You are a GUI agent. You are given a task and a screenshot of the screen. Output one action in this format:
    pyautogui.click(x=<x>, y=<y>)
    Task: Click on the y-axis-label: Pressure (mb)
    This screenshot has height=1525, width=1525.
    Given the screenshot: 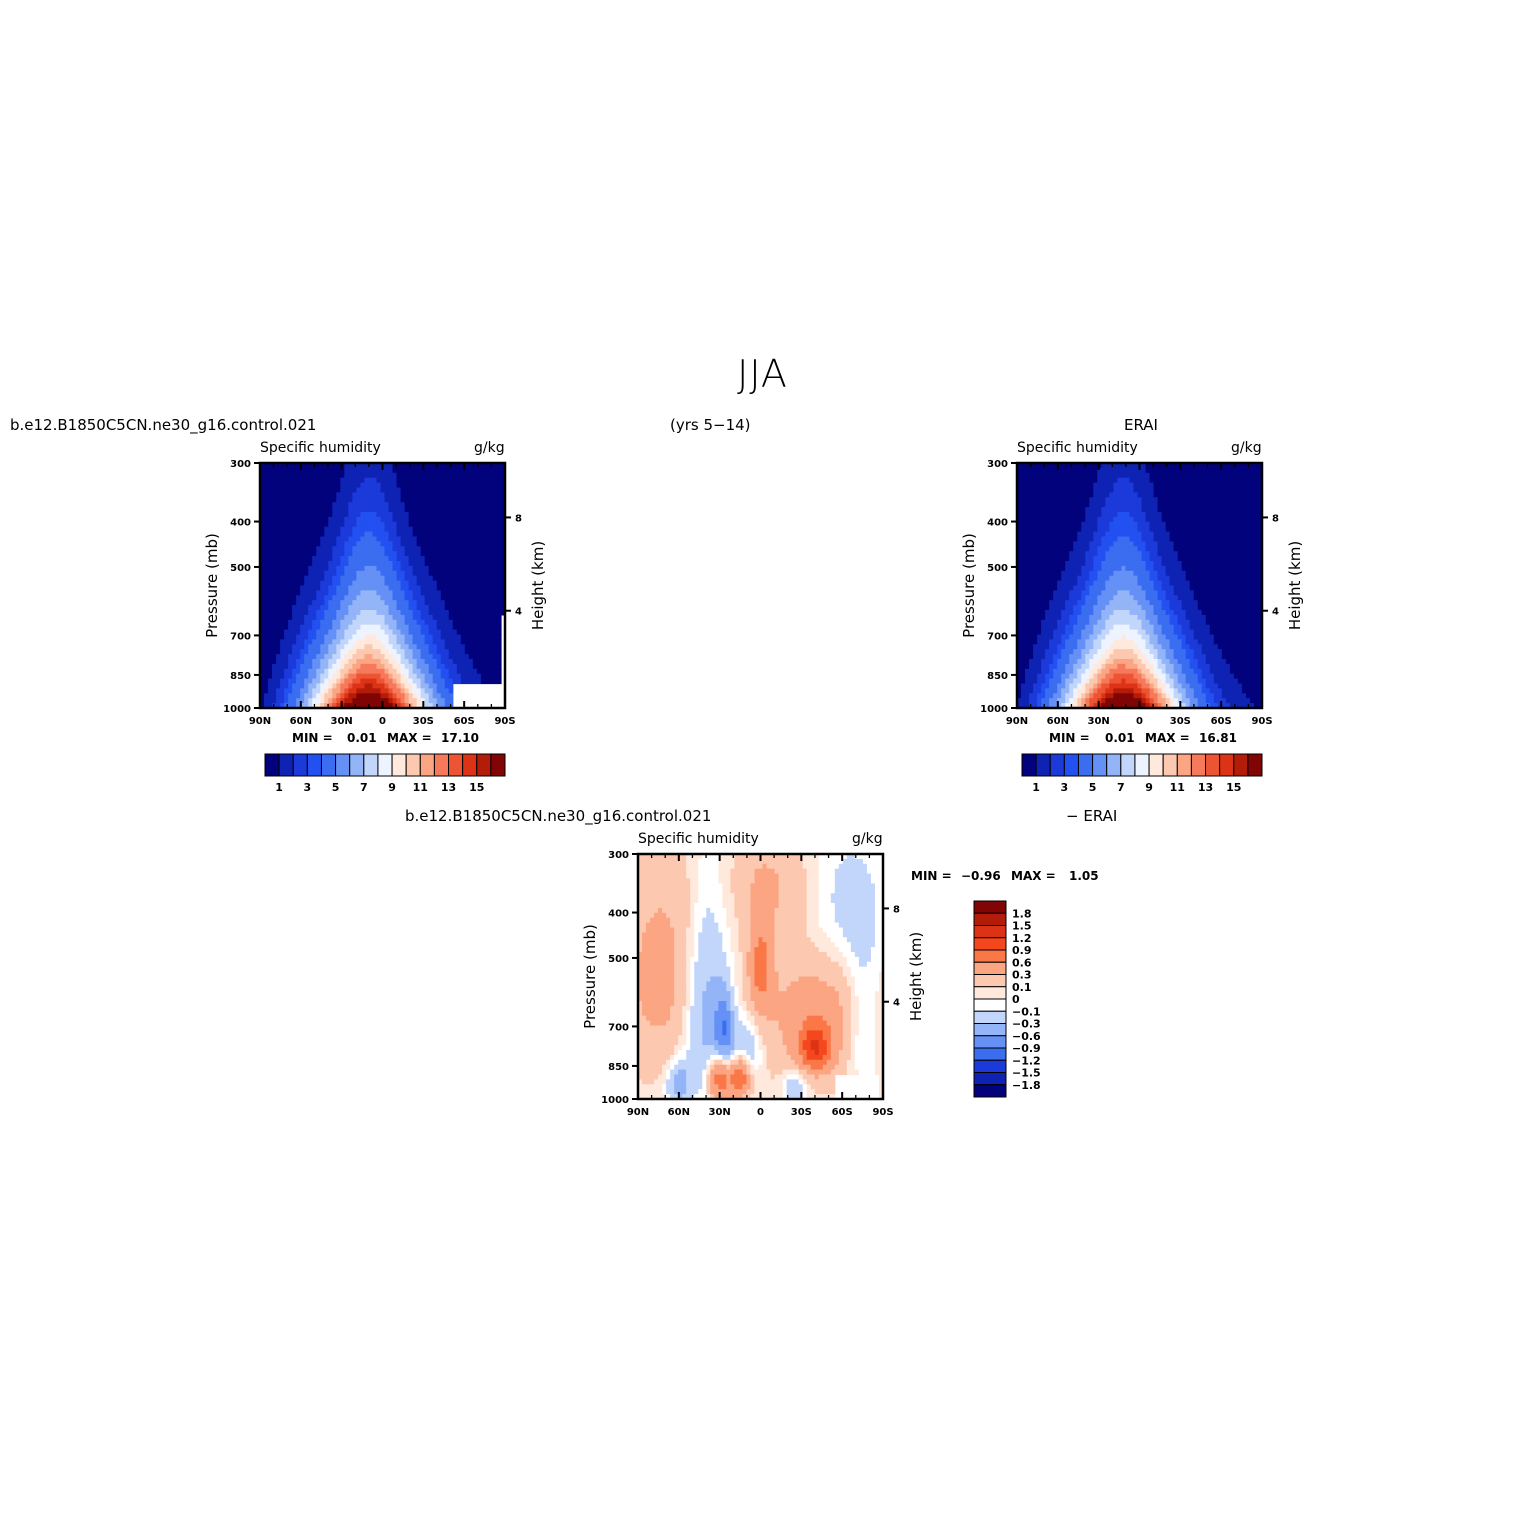 What is the action you would take?
    pyautogui.click(x=212, y=585)
    